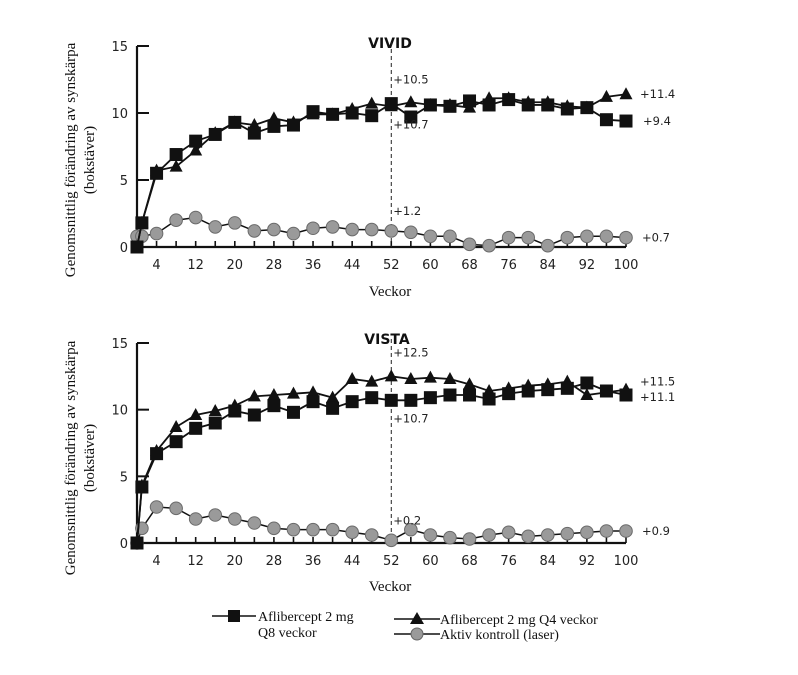 Image resolution: width=798 pixels, height=675 pixels. I want to click on data-annotation: +11.1, so click(657, 397).